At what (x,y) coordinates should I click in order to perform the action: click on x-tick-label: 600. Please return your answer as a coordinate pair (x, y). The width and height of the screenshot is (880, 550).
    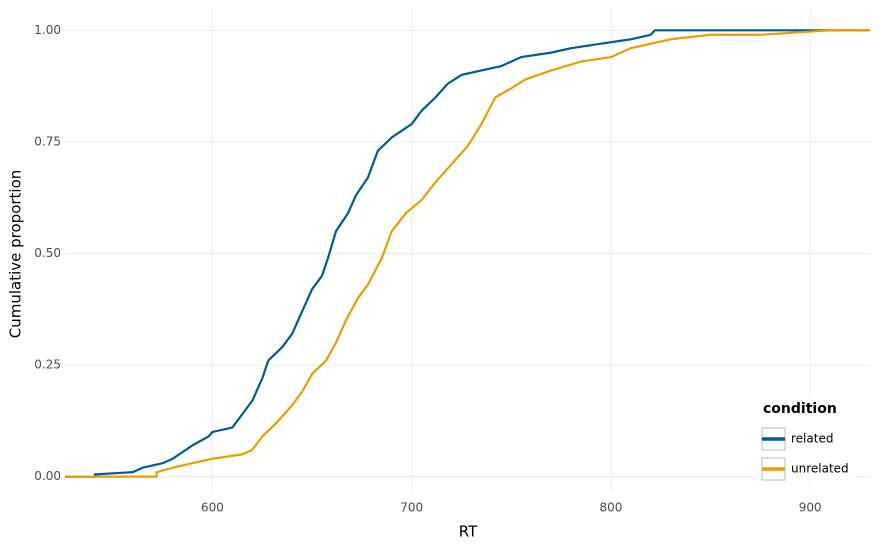
    Looking at the image, I should click on (212, 508).